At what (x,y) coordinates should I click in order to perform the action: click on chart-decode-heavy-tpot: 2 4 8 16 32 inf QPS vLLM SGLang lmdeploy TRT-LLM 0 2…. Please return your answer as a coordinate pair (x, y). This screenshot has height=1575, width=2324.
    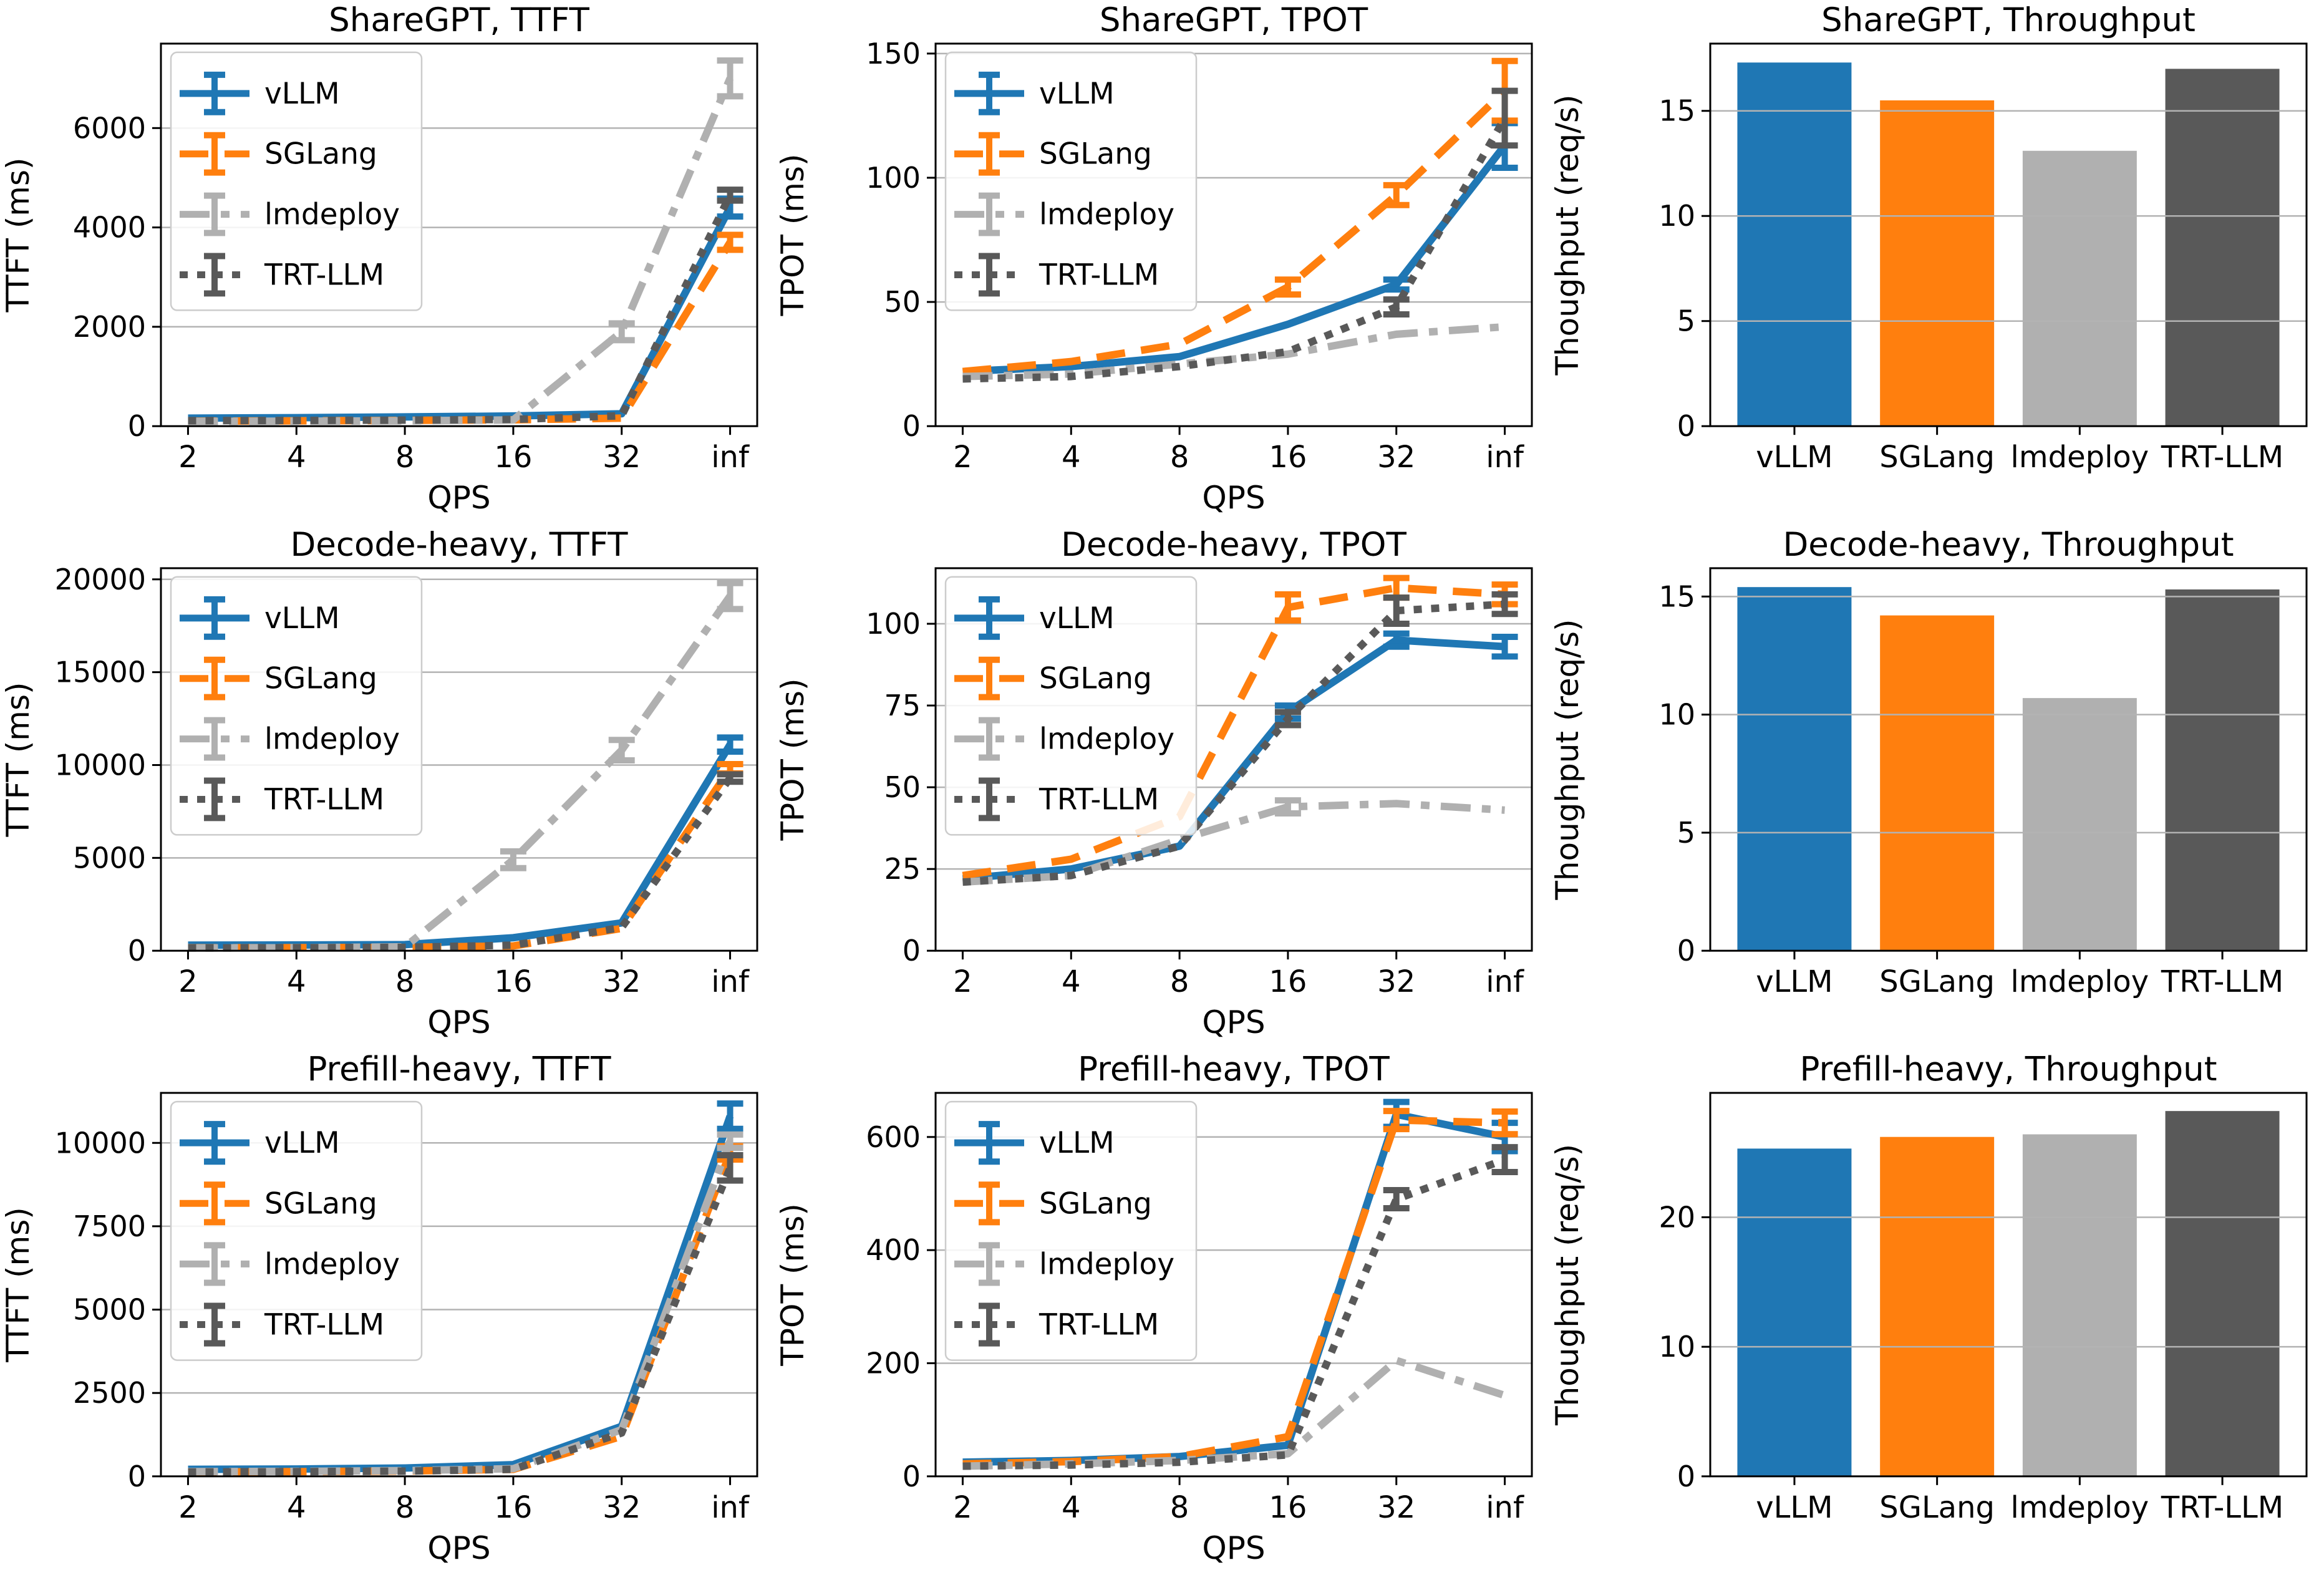
    Looking at the image, I should click on (1162, 787).